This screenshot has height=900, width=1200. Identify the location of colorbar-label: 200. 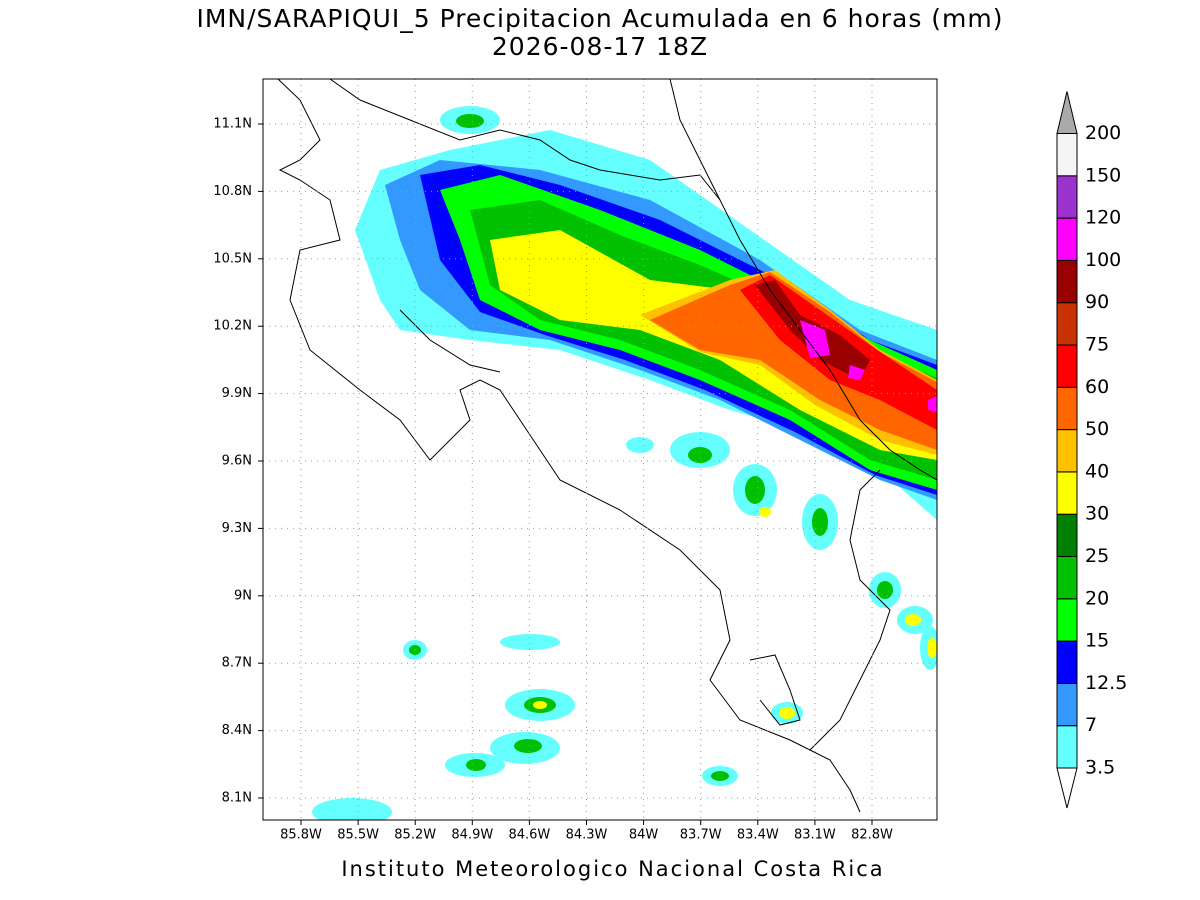
(1103, 133).